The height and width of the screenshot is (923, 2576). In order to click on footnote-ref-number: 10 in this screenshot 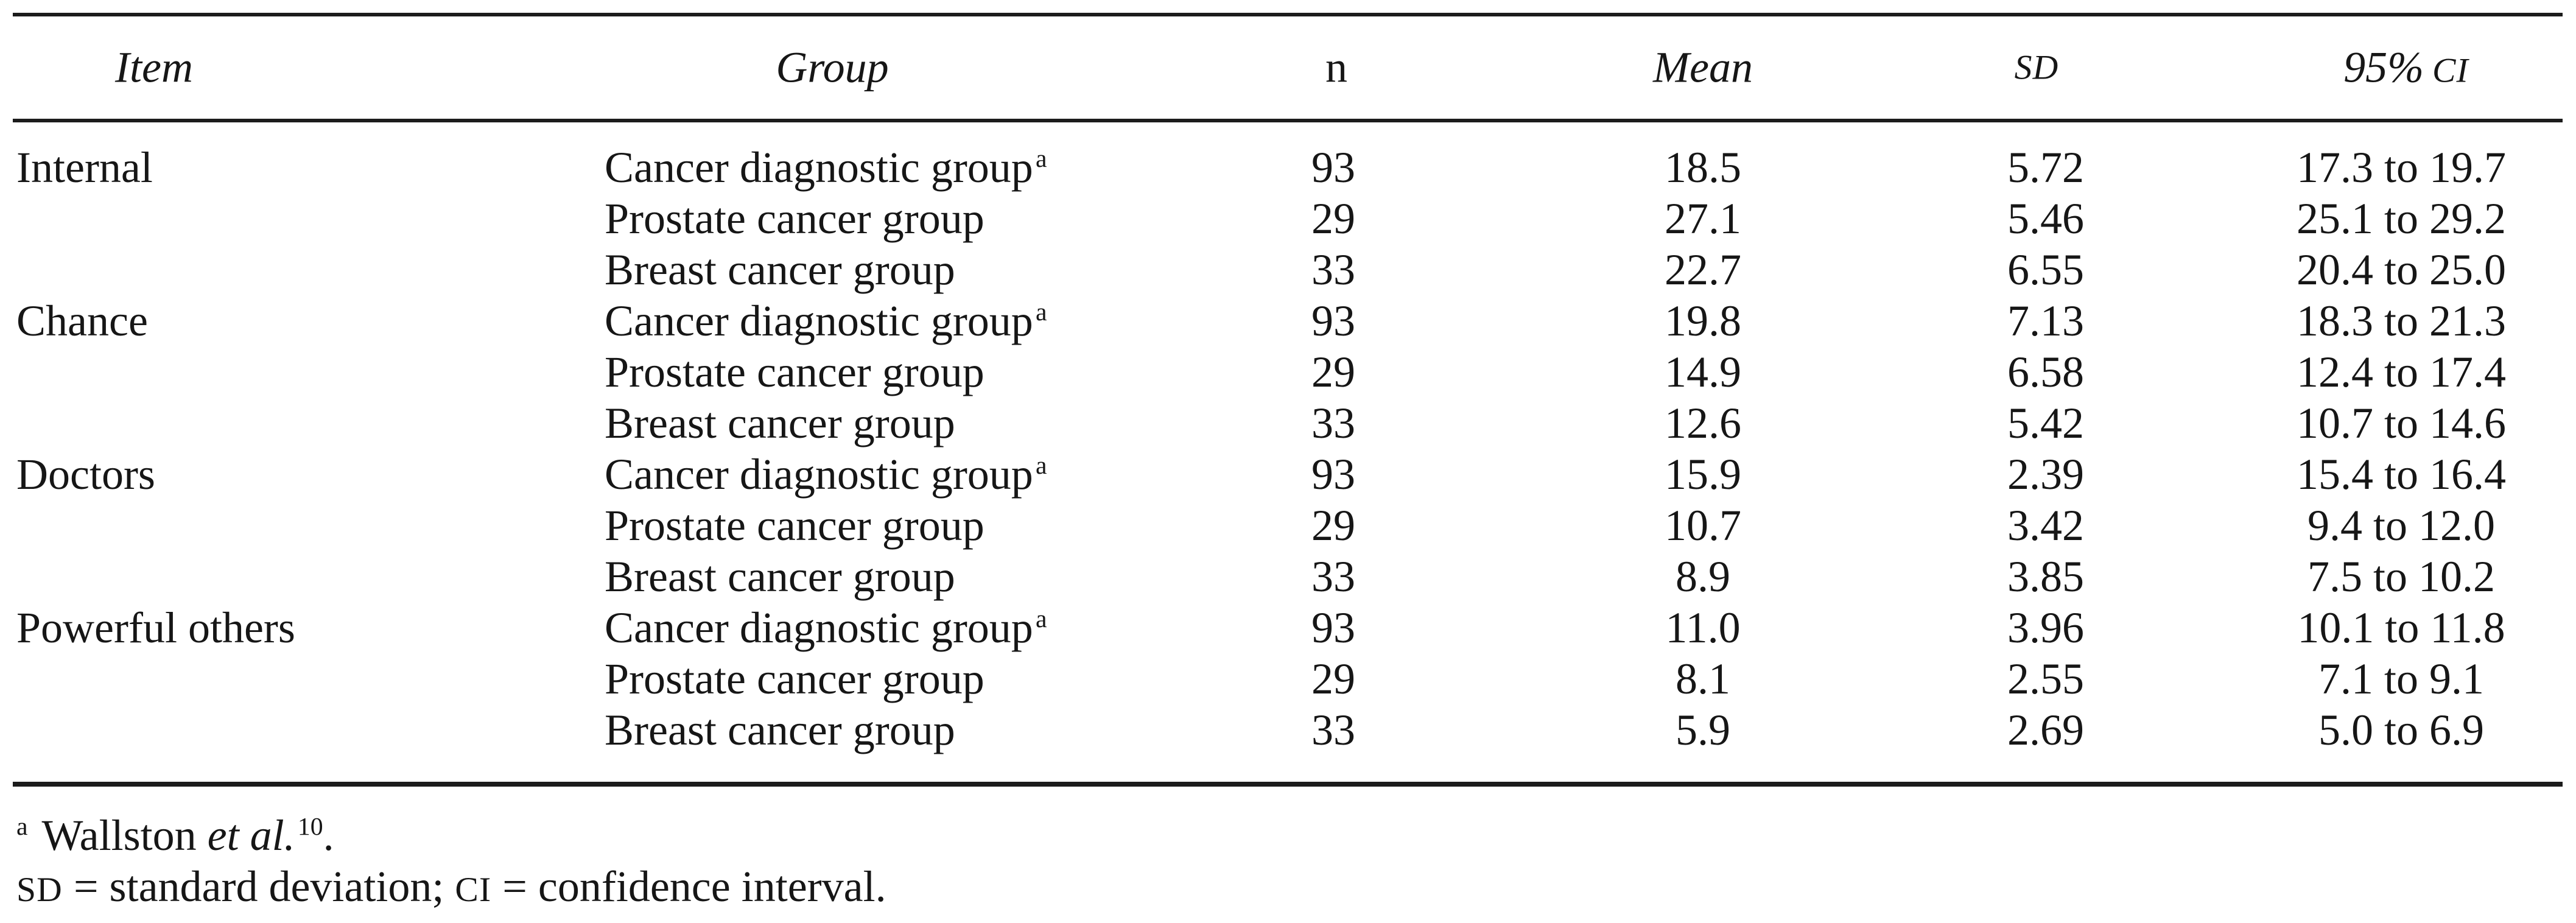, I will do `click(310, 827)`.